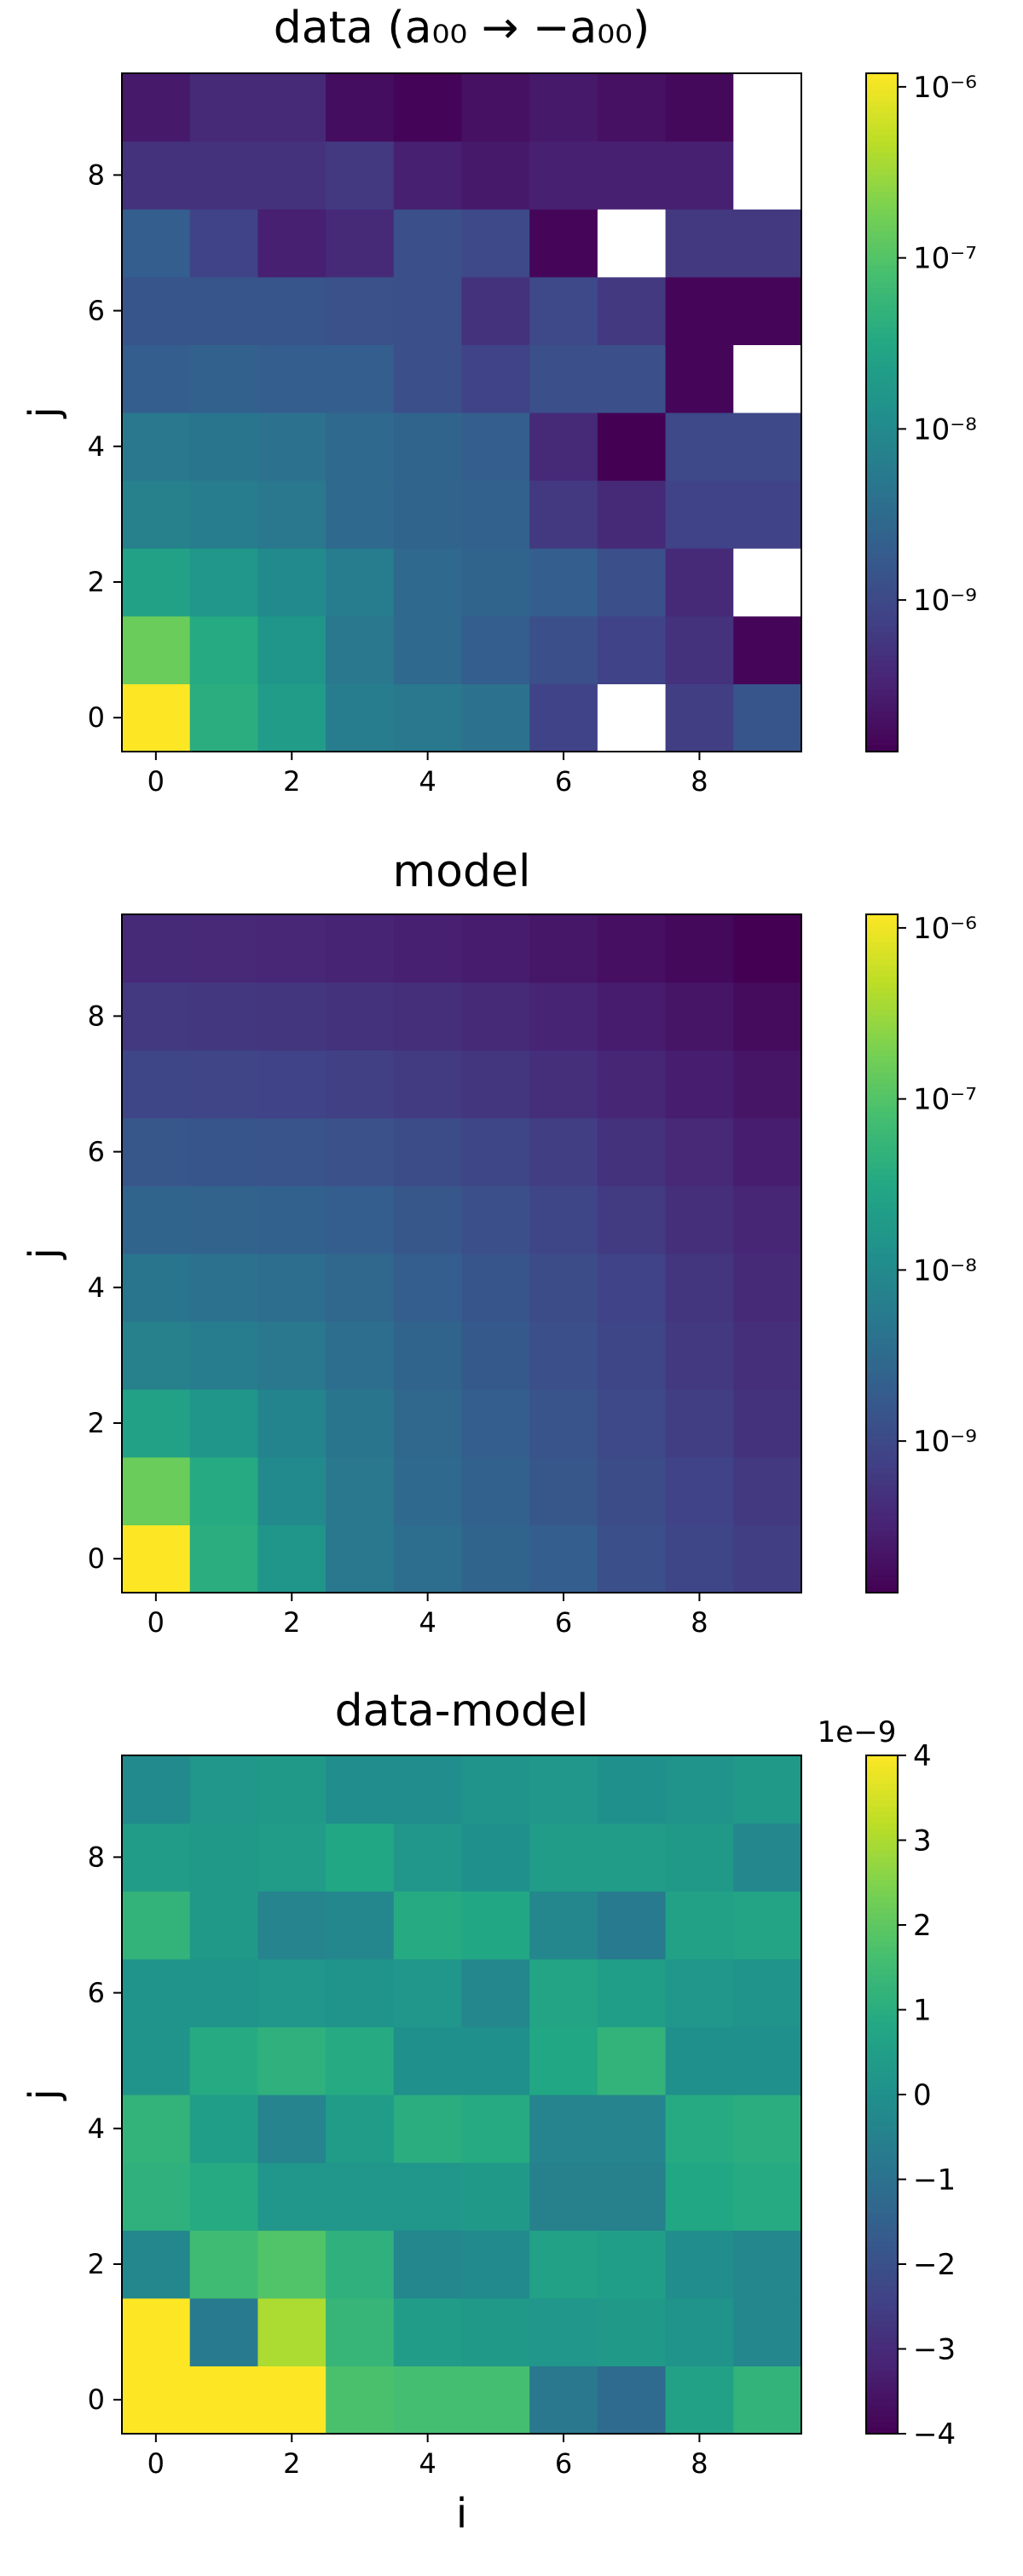 This screenshot has height=2576, width=1023. Describe the element at coordinates (945, 1270) in the screenshot. I see `colorbar-tick-label: 10⁻⁸` at that location.